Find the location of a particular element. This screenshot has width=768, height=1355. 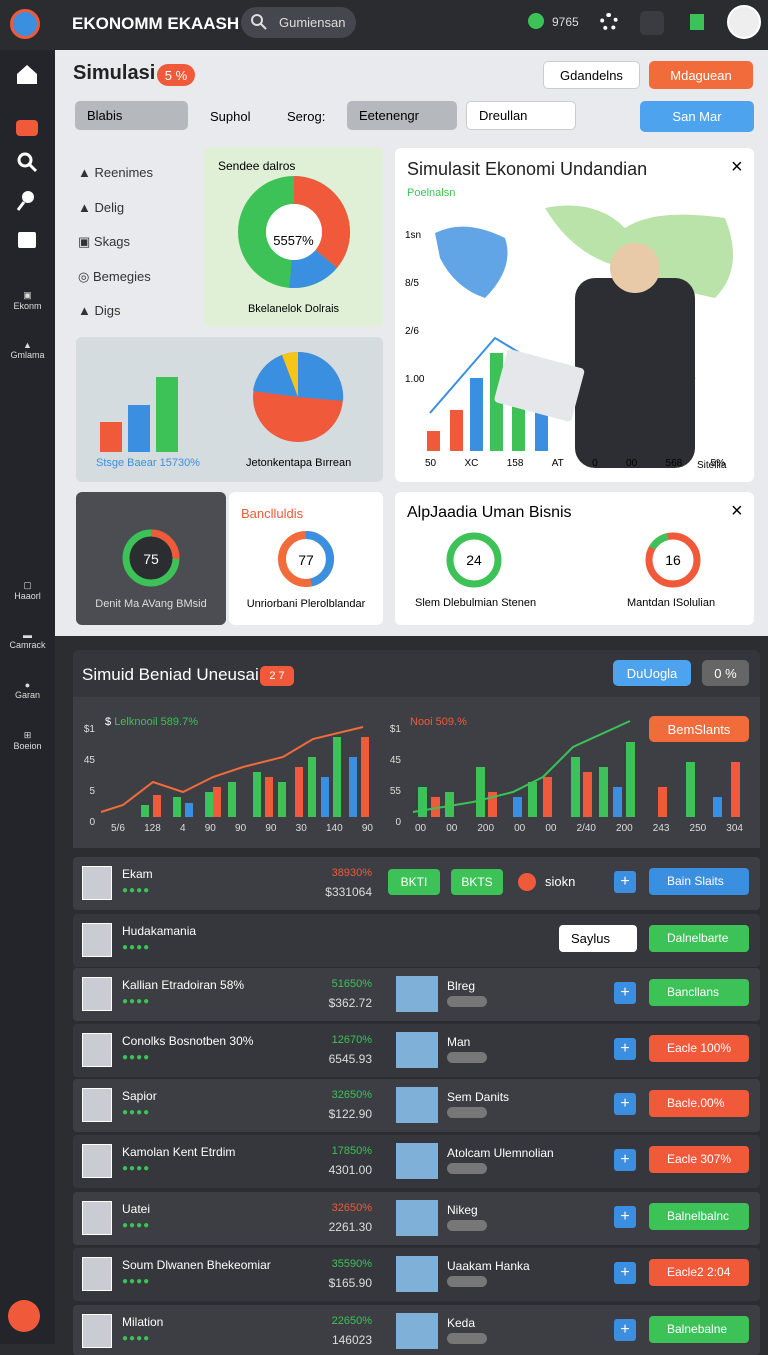

select: Eetenengr is located at coordinates (402, 115).